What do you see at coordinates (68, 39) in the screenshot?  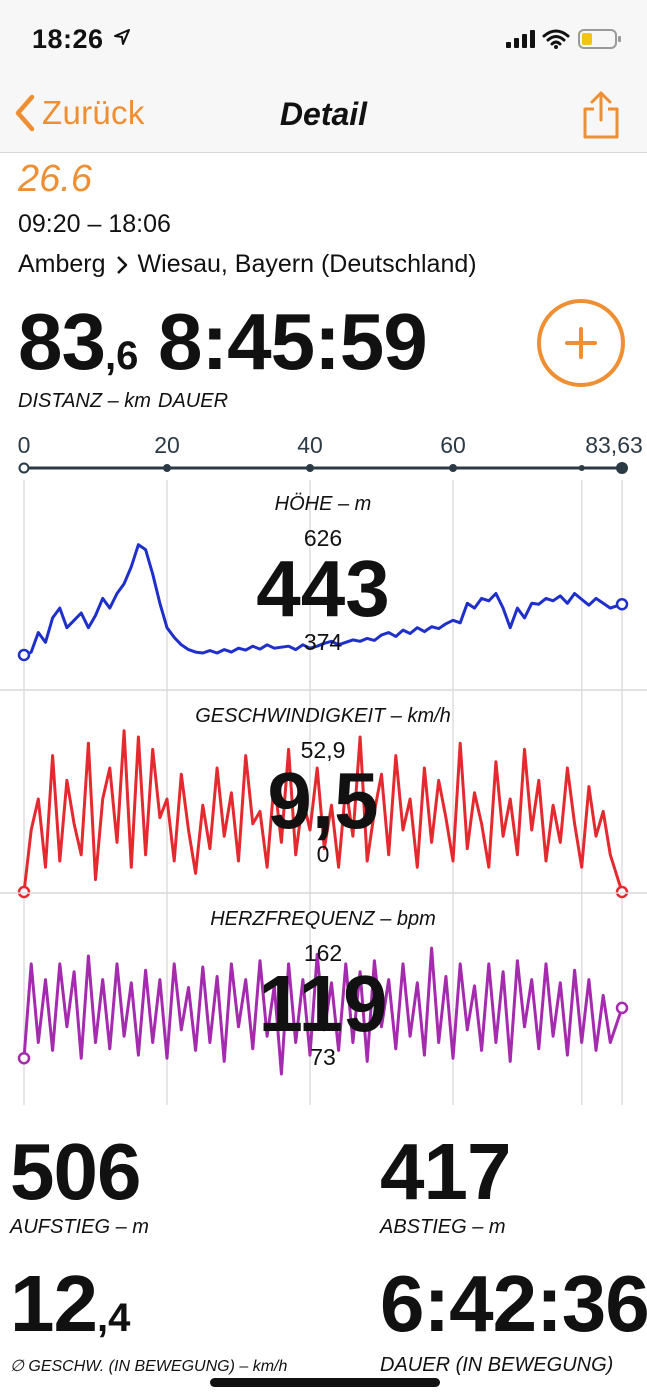 I see `status-time: 18:26` at bounding box center [68, 39].